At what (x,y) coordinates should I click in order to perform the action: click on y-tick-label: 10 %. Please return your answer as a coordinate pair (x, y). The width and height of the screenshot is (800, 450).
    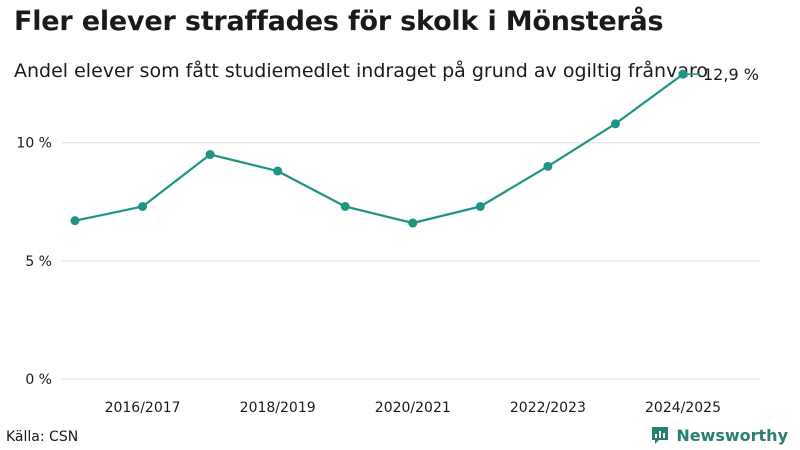
    Looking at the image, I should click on (34, 144).